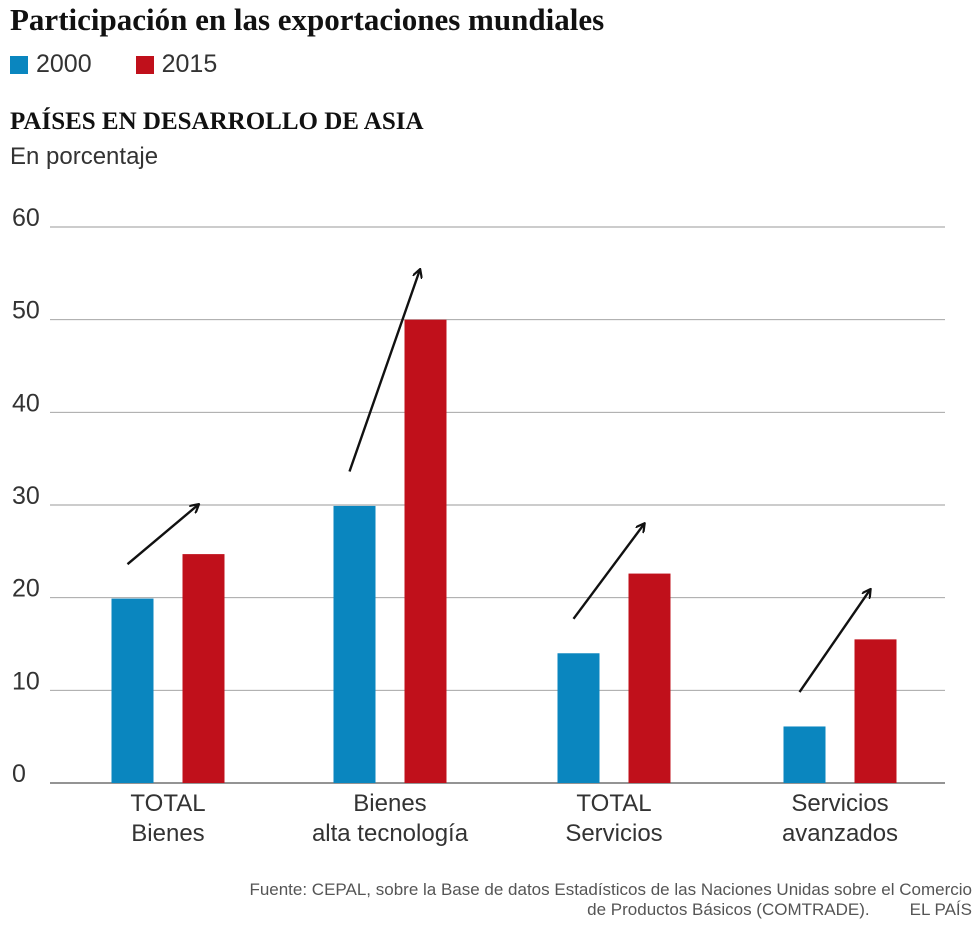  Describe the element at coordinates (189, 64) in the screenshot. I see `legend-label-2015: 2015` at that location.